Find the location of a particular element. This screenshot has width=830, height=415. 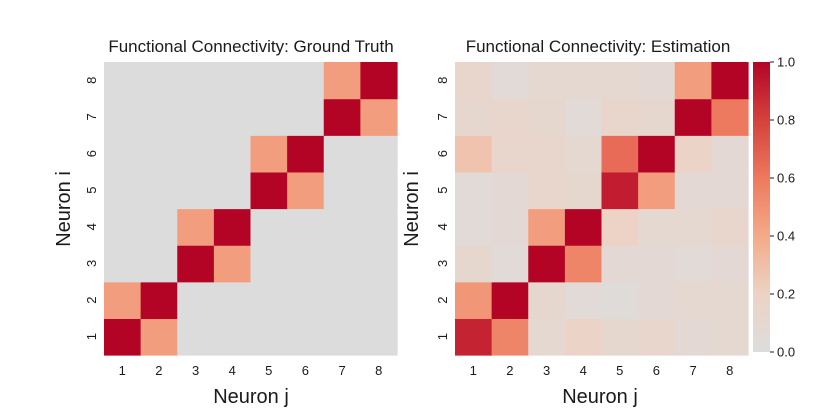

colorbar-tick-label: 0.2 is located at coordinates (786, 294).